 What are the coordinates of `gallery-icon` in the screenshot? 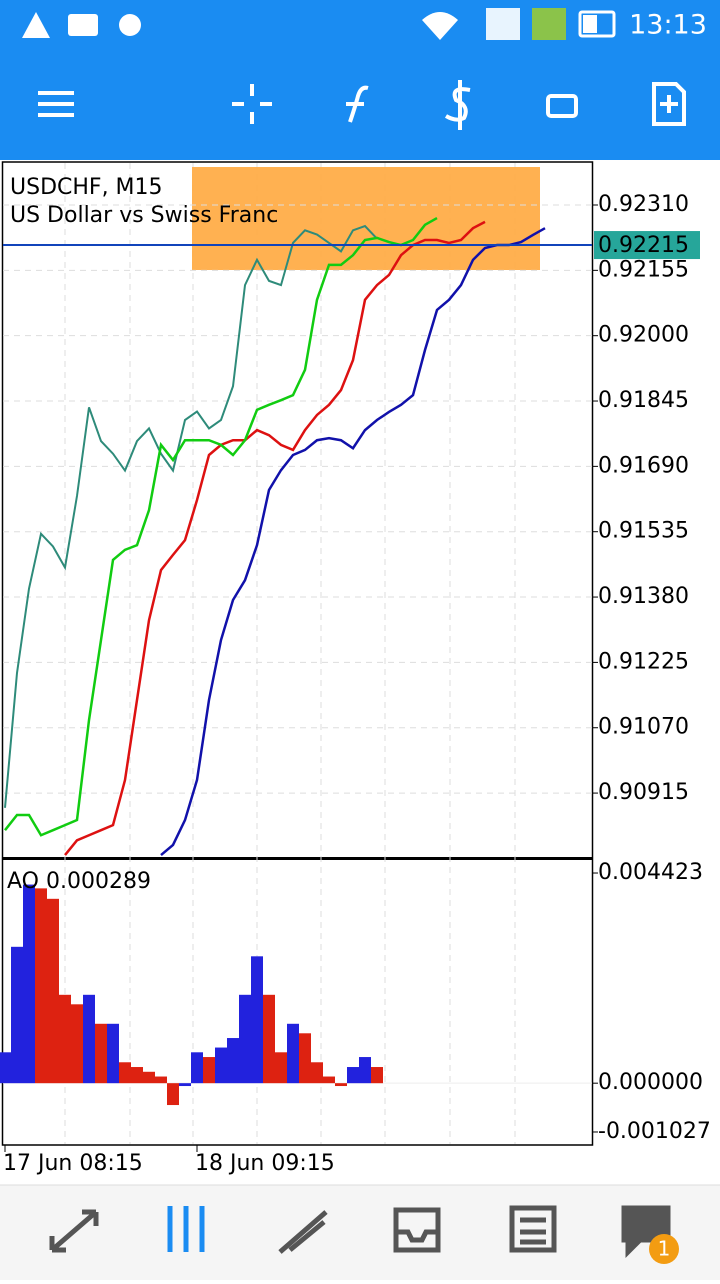 It's located at (83, 25).